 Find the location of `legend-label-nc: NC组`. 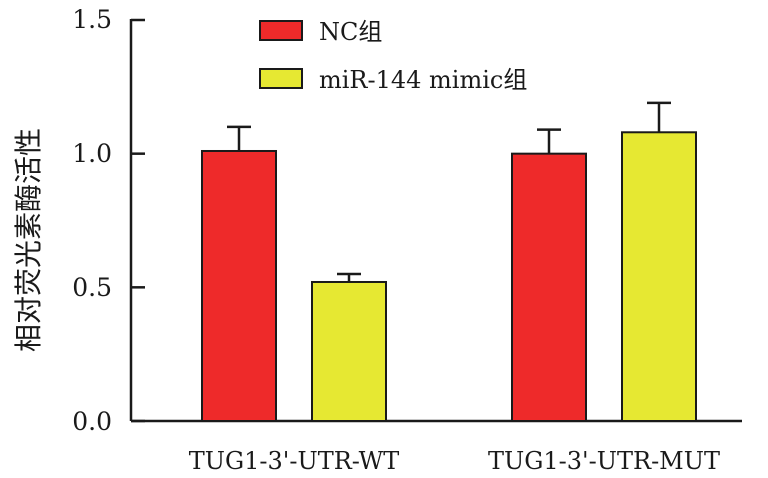

legend-label-nc: NC组 is located at coordinates (350, 32).